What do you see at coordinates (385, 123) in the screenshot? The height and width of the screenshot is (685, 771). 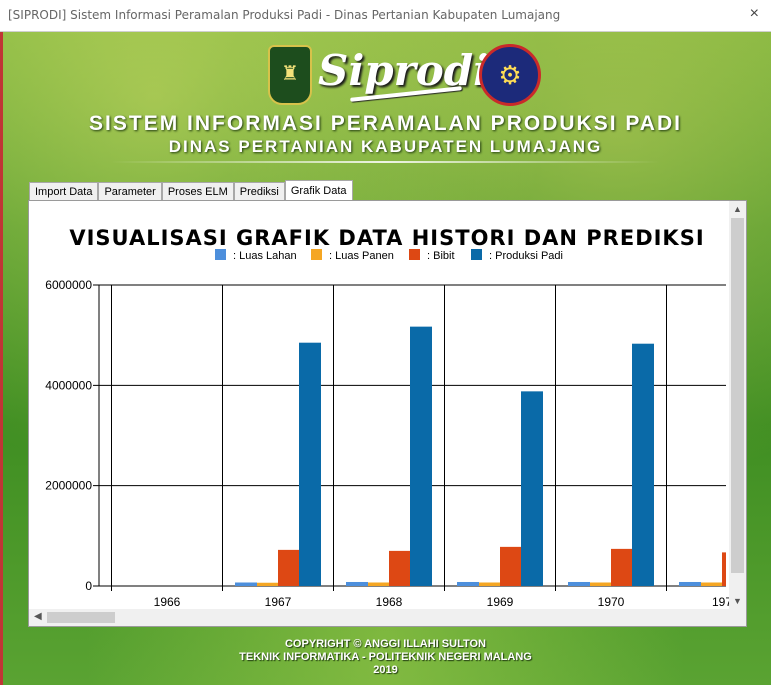 I see `app-title: SISTEM INFORMASI PERAMALAN PRODUKSI PADI` at bounding box center [385, 123].